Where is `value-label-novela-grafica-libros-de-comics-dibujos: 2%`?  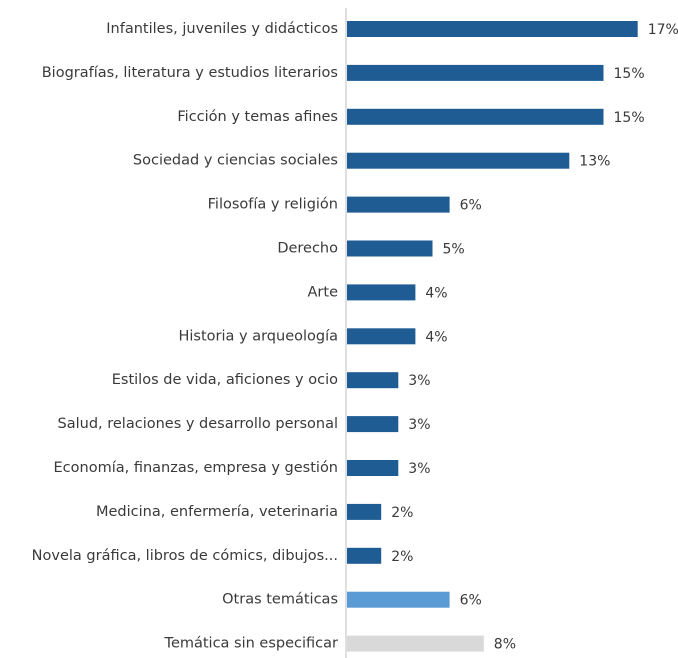
value-label-novela-grafica-libros-de-comics-dibujos: 2% is located at coordinates (402, 557).